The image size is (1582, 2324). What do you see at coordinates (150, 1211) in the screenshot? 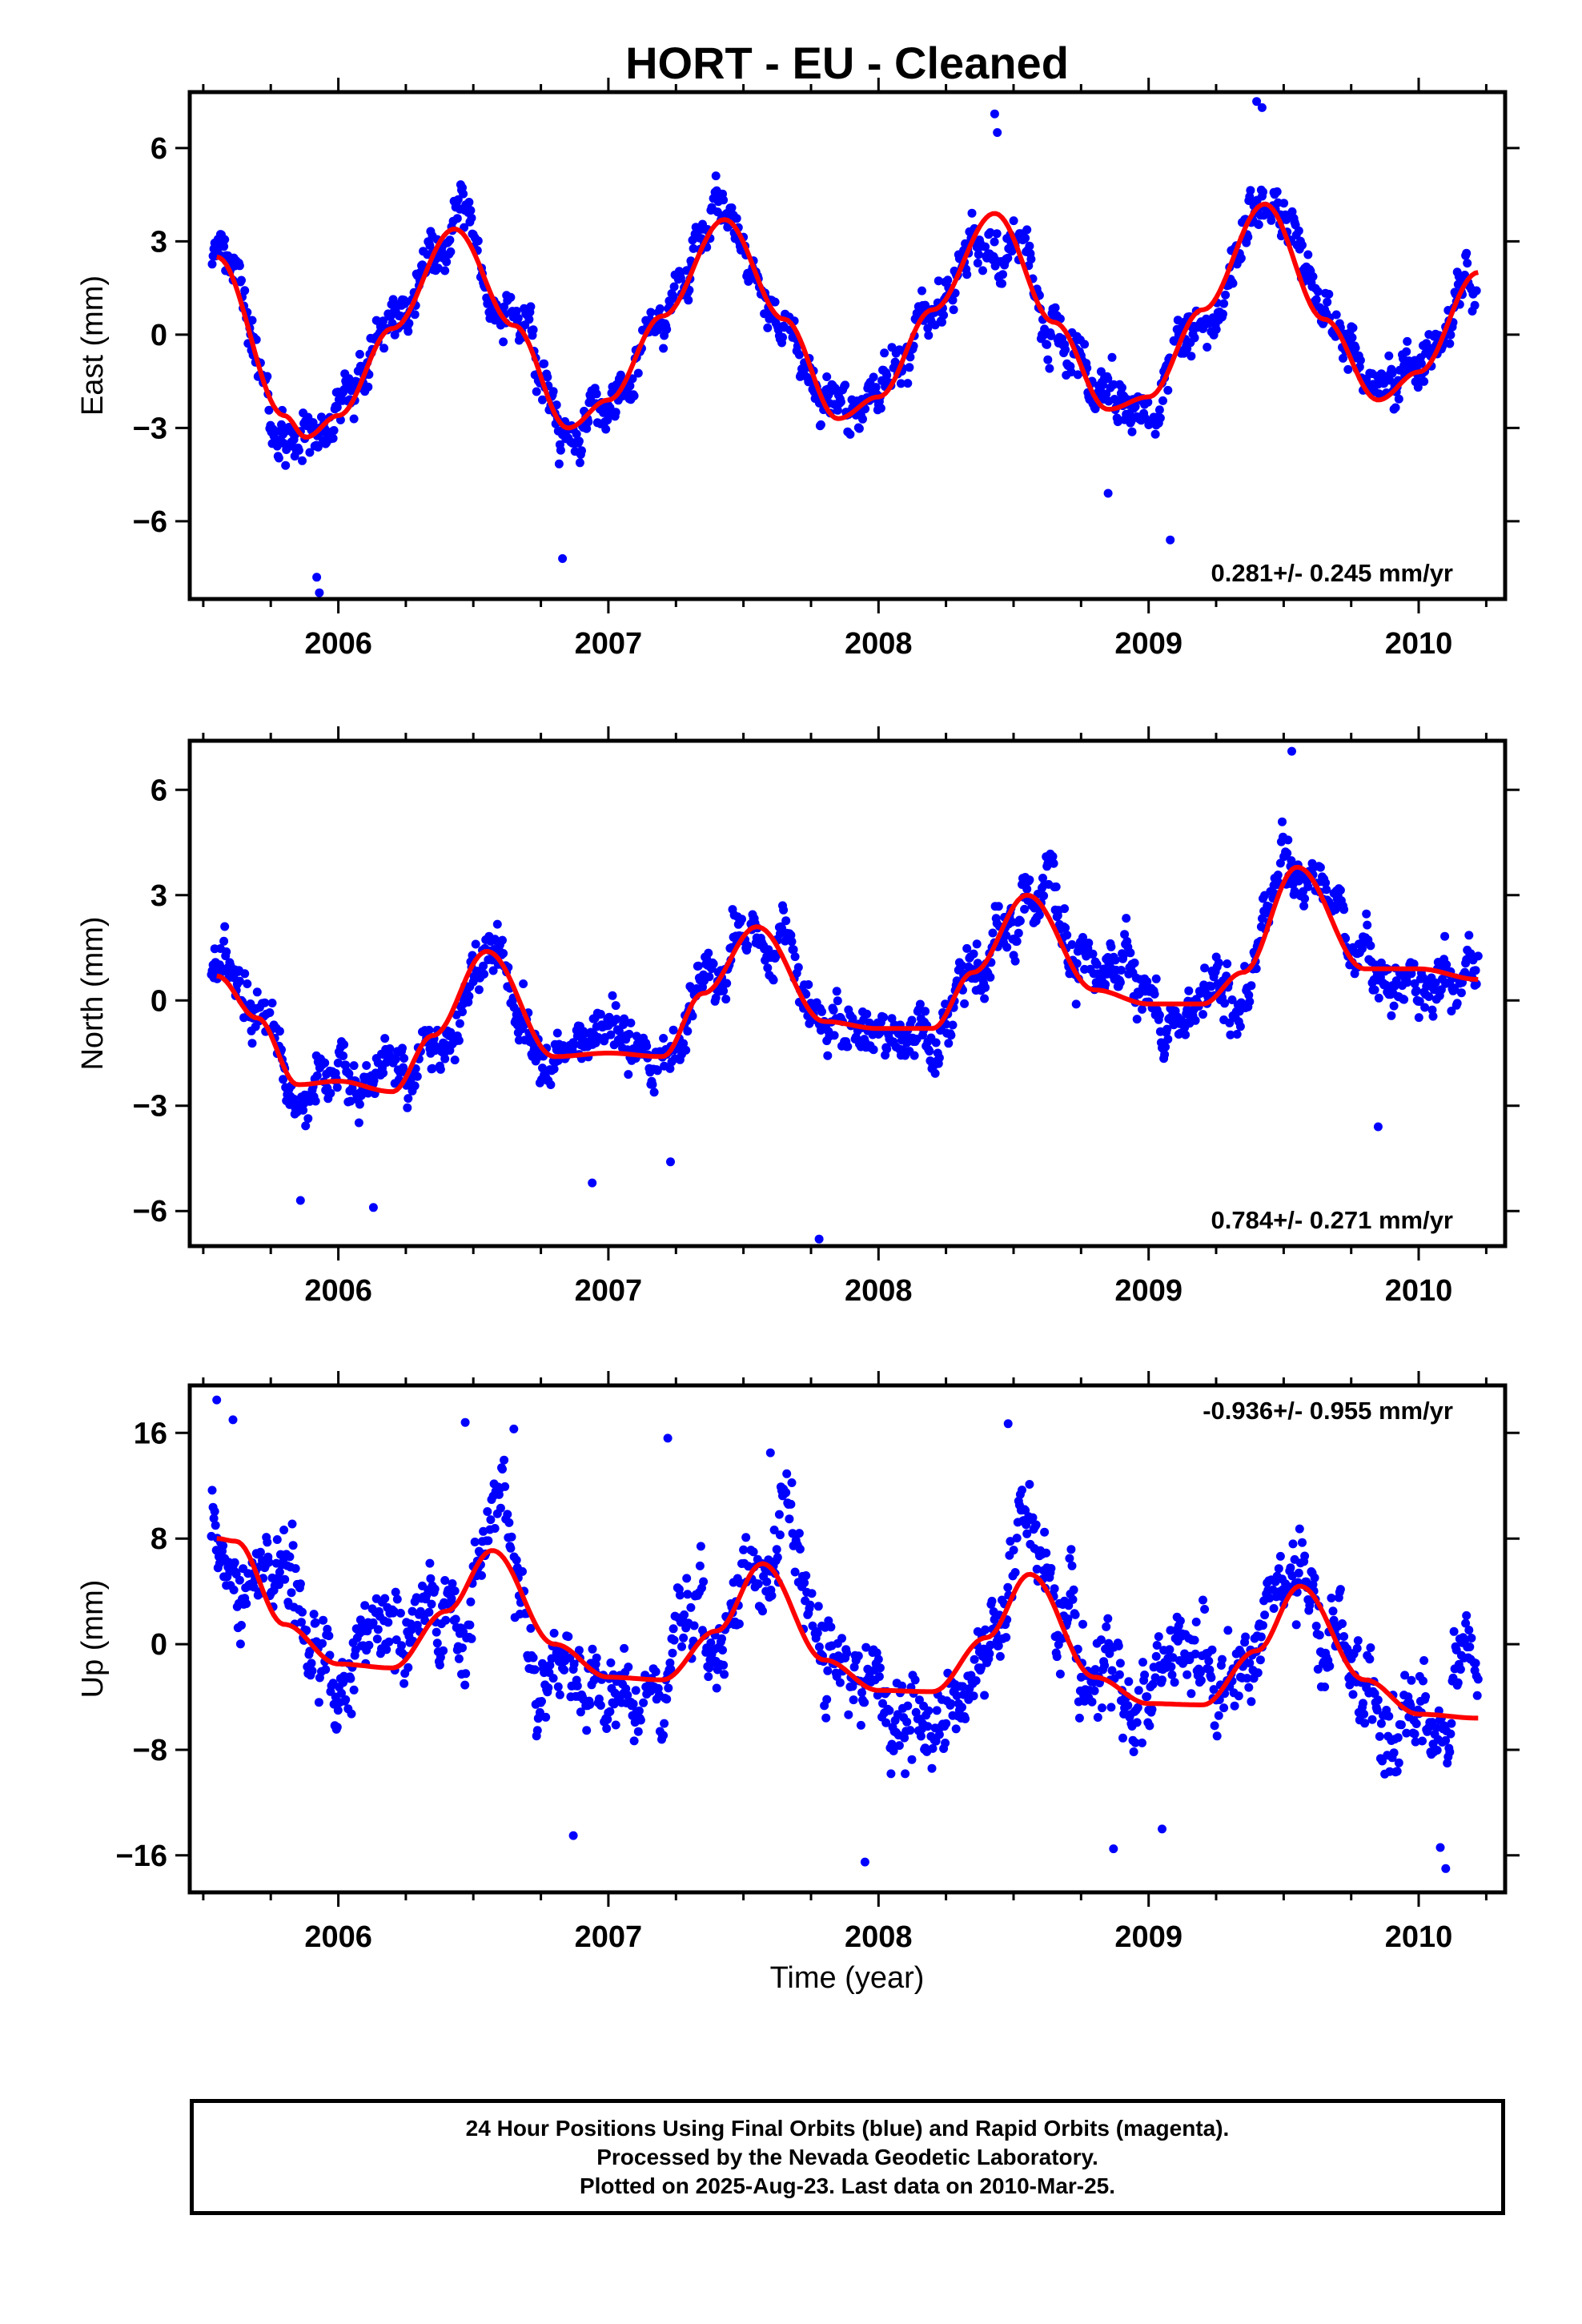
I see `y-tick-label: −6` at bounding box center [150, 1211].